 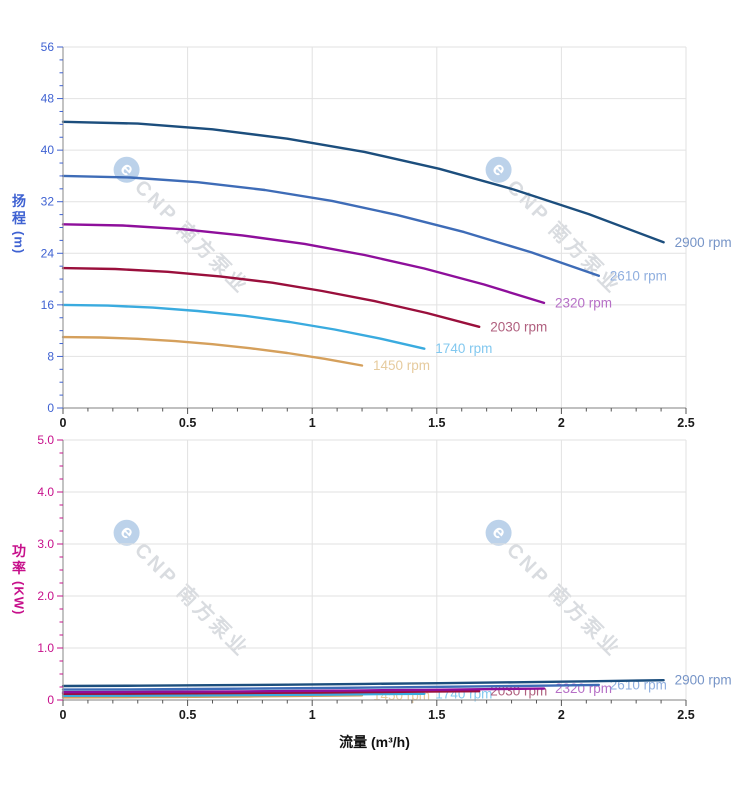 I want to click on y-tick-label: 5.0, so click(x=45, y=440).